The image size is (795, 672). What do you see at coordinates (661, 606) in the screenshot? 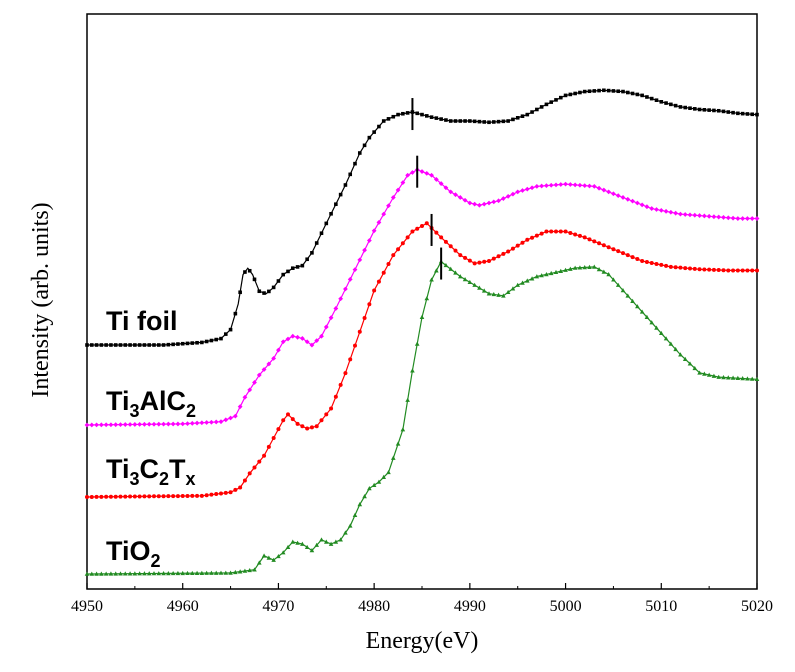
I see `x-tick-label: 5010` at bounding box center [661, 606].